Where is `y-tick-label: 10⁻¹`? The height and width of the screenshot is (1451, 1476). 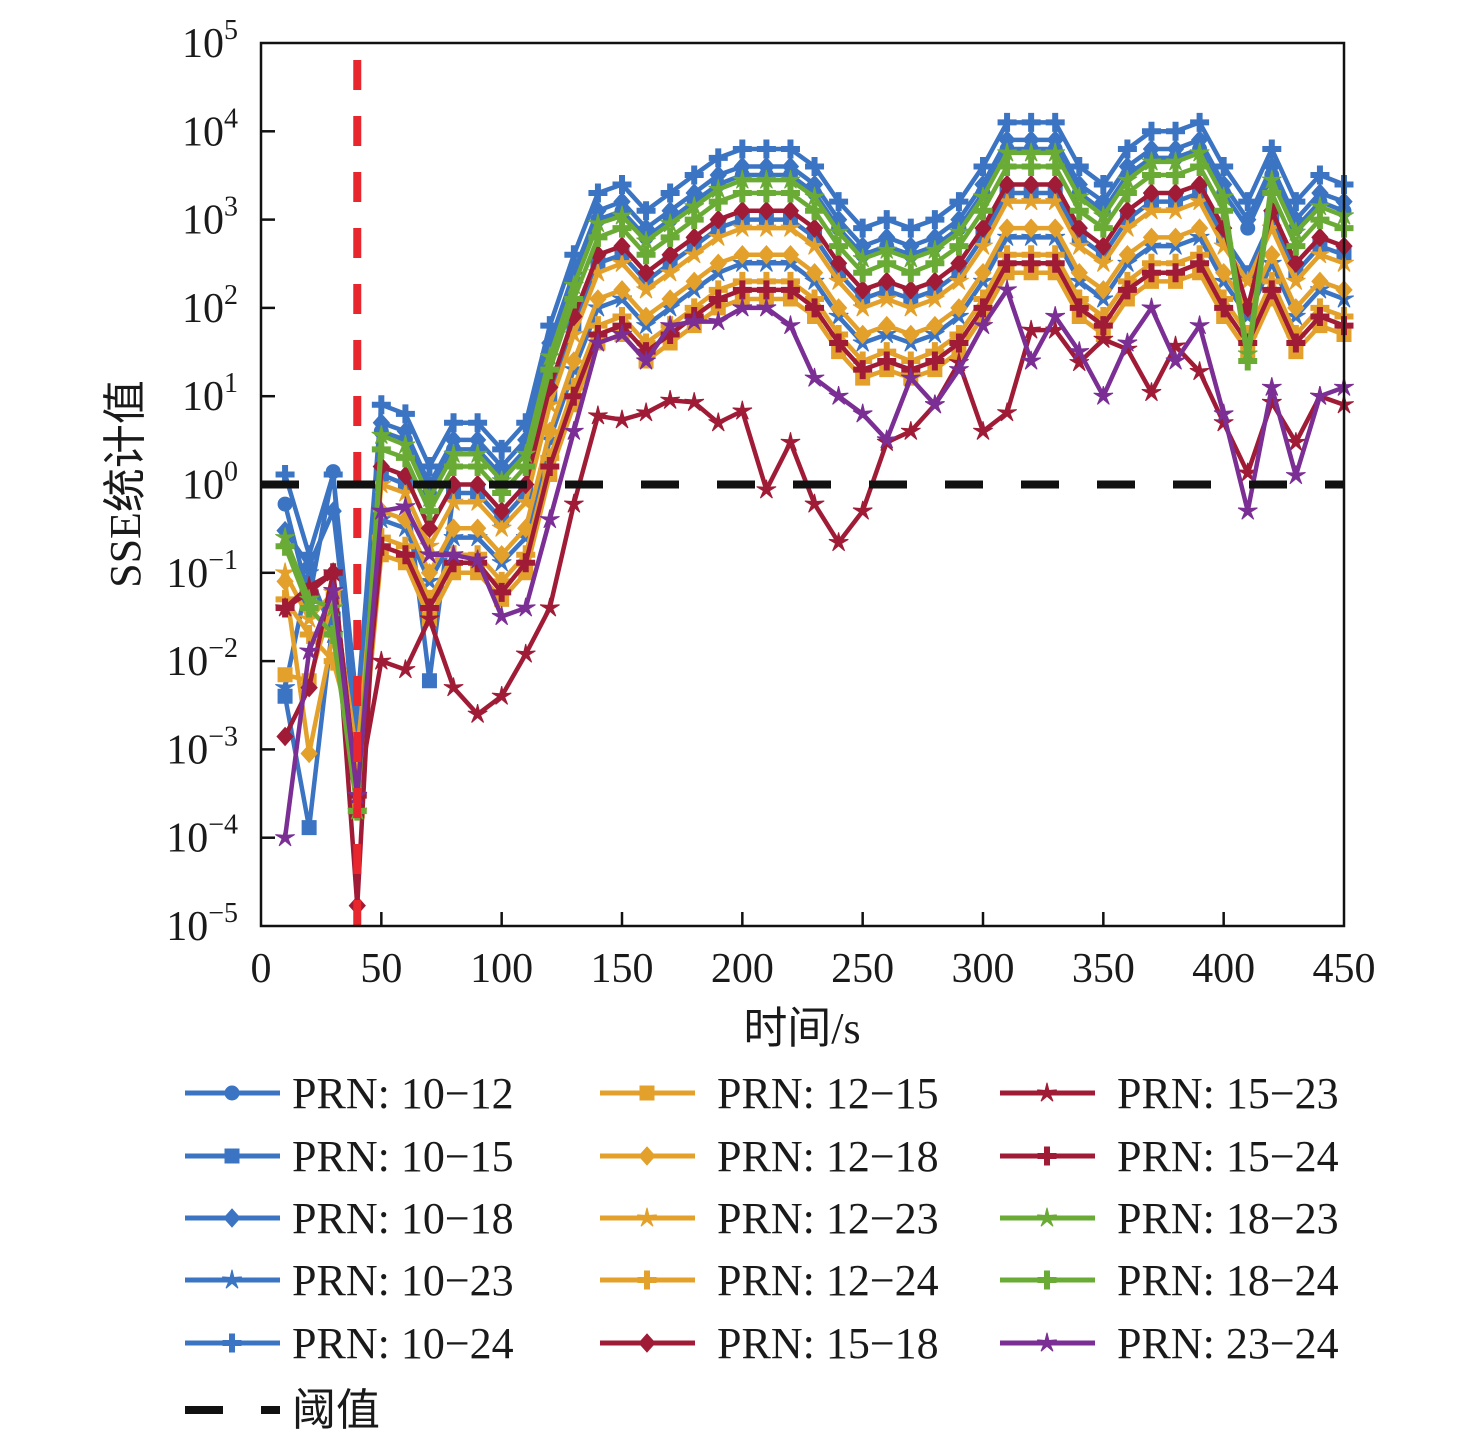
y-tick-label: 10⁻¹ is located at coordinates (202, 571).